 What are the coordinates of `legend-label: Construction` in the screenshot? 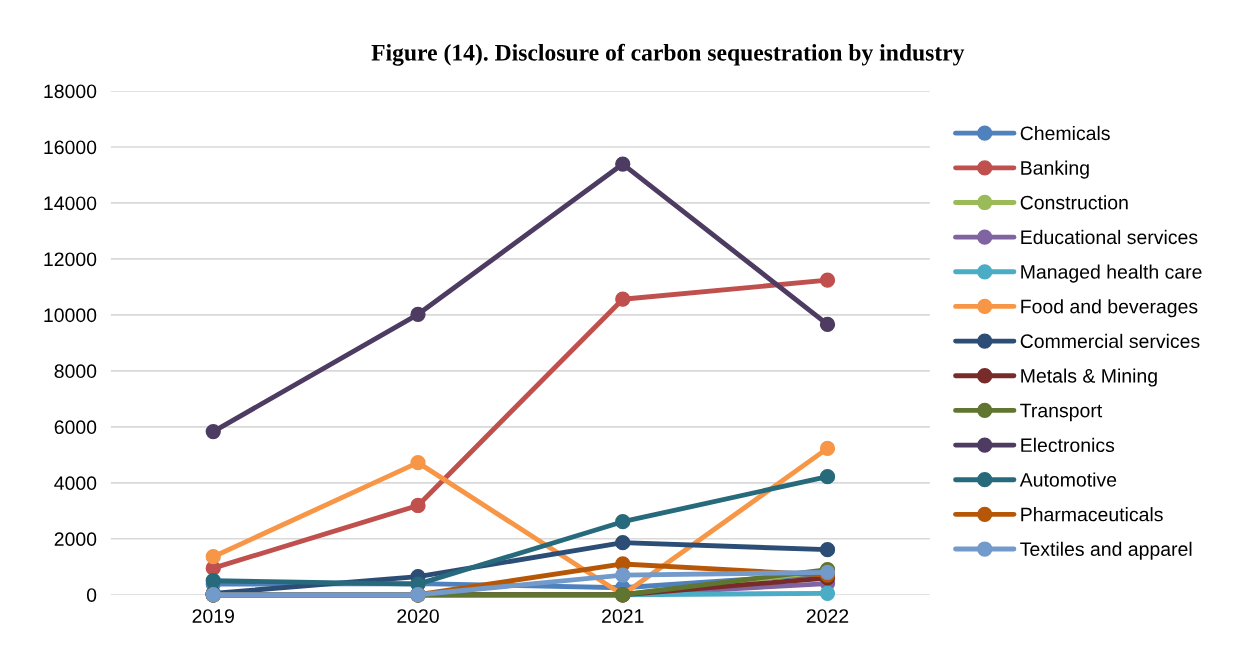 It's located at (1074, 202).